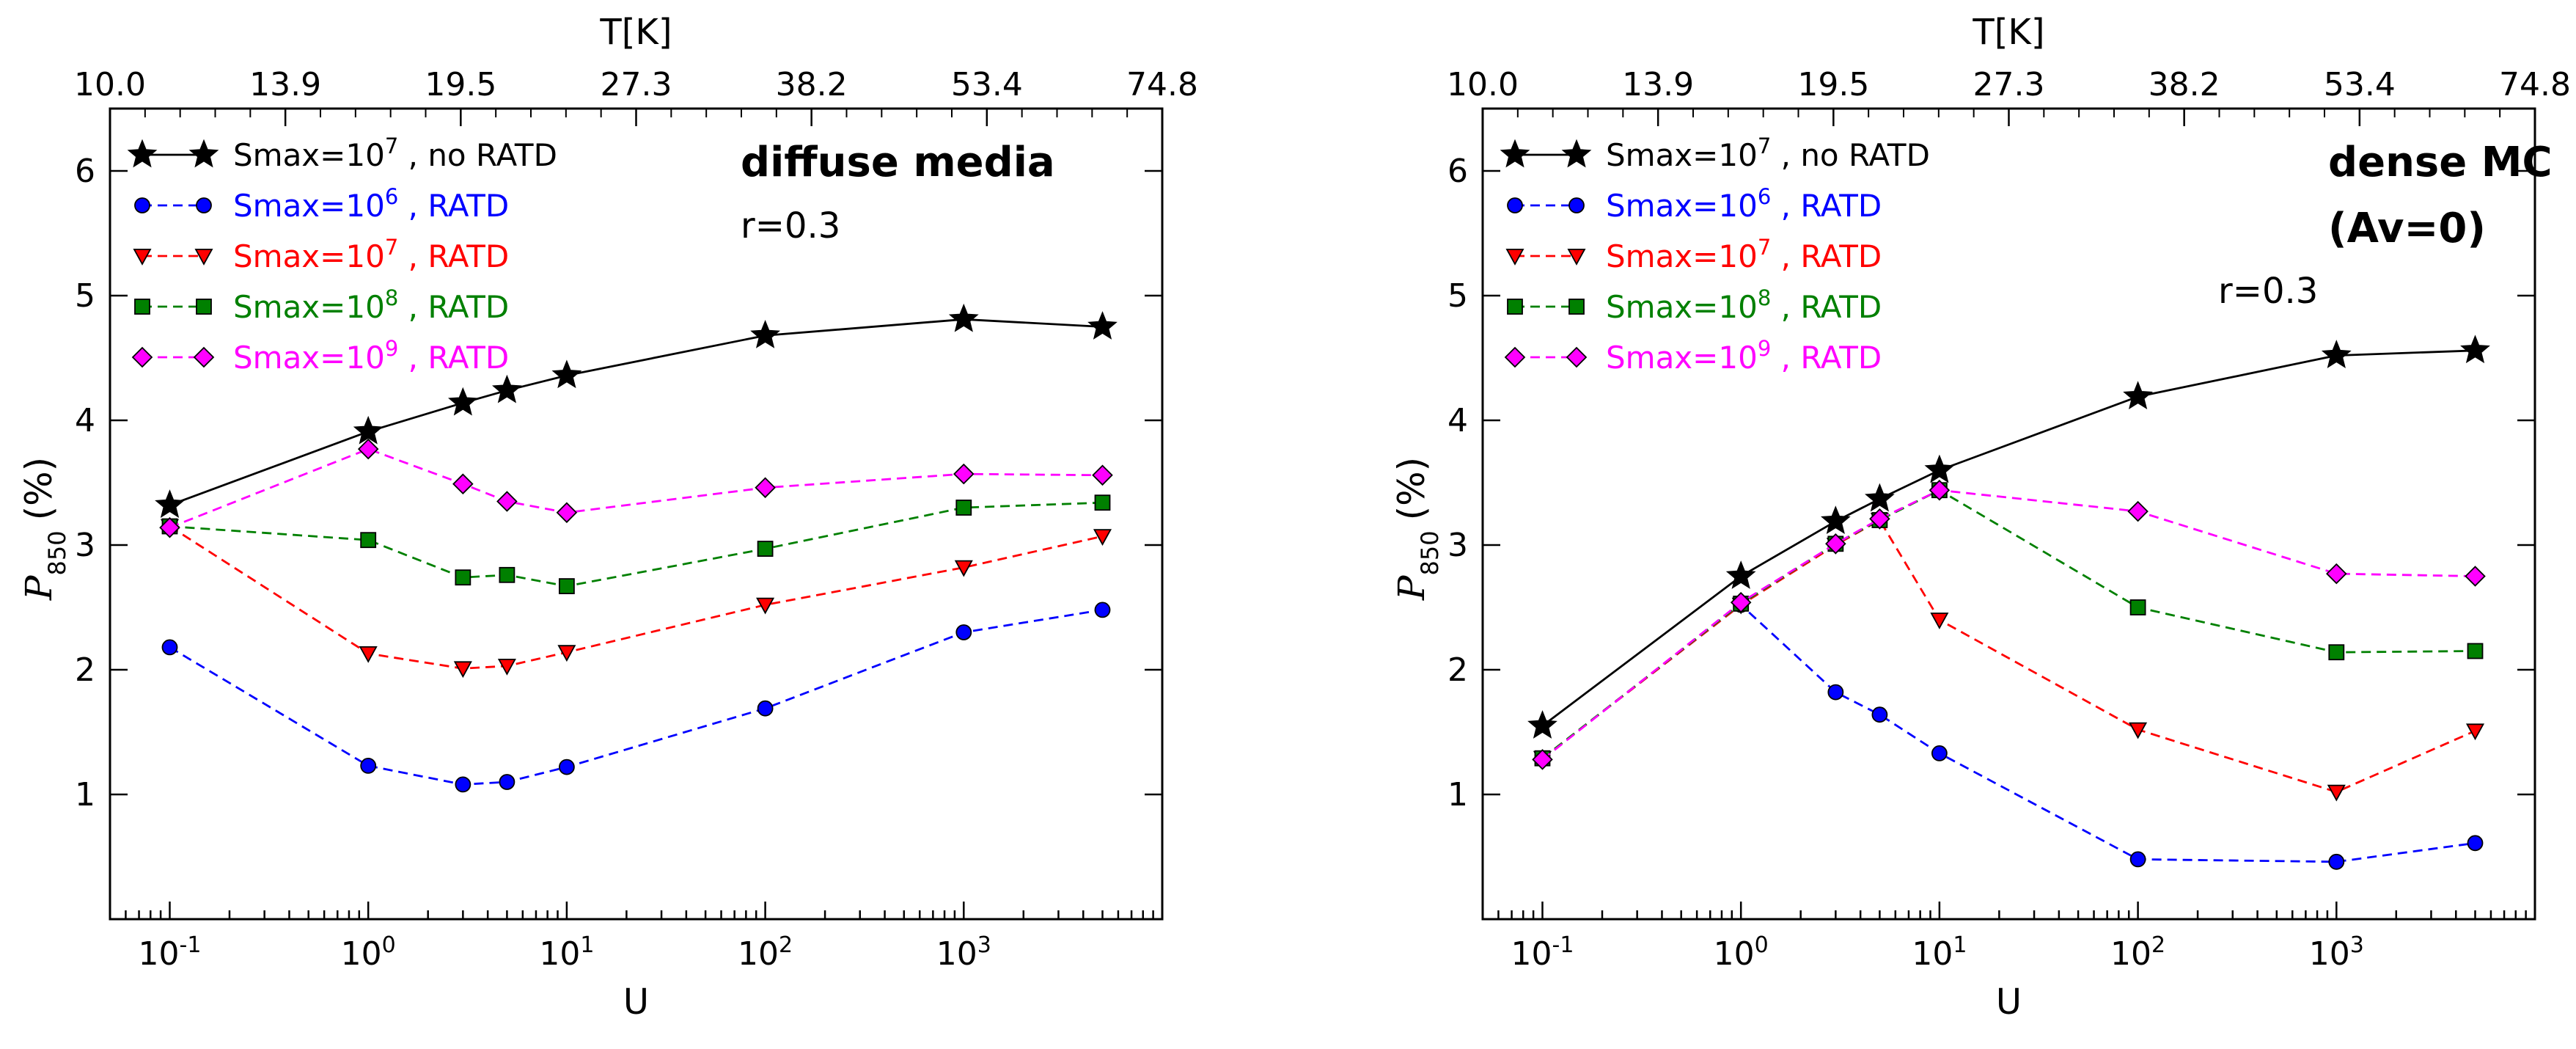 The height and width of the screenshot is (1049, 2576). Describe the element at coordinates (392, 349) in the screenshot. I see `legend-label-exp: 9` at that location.